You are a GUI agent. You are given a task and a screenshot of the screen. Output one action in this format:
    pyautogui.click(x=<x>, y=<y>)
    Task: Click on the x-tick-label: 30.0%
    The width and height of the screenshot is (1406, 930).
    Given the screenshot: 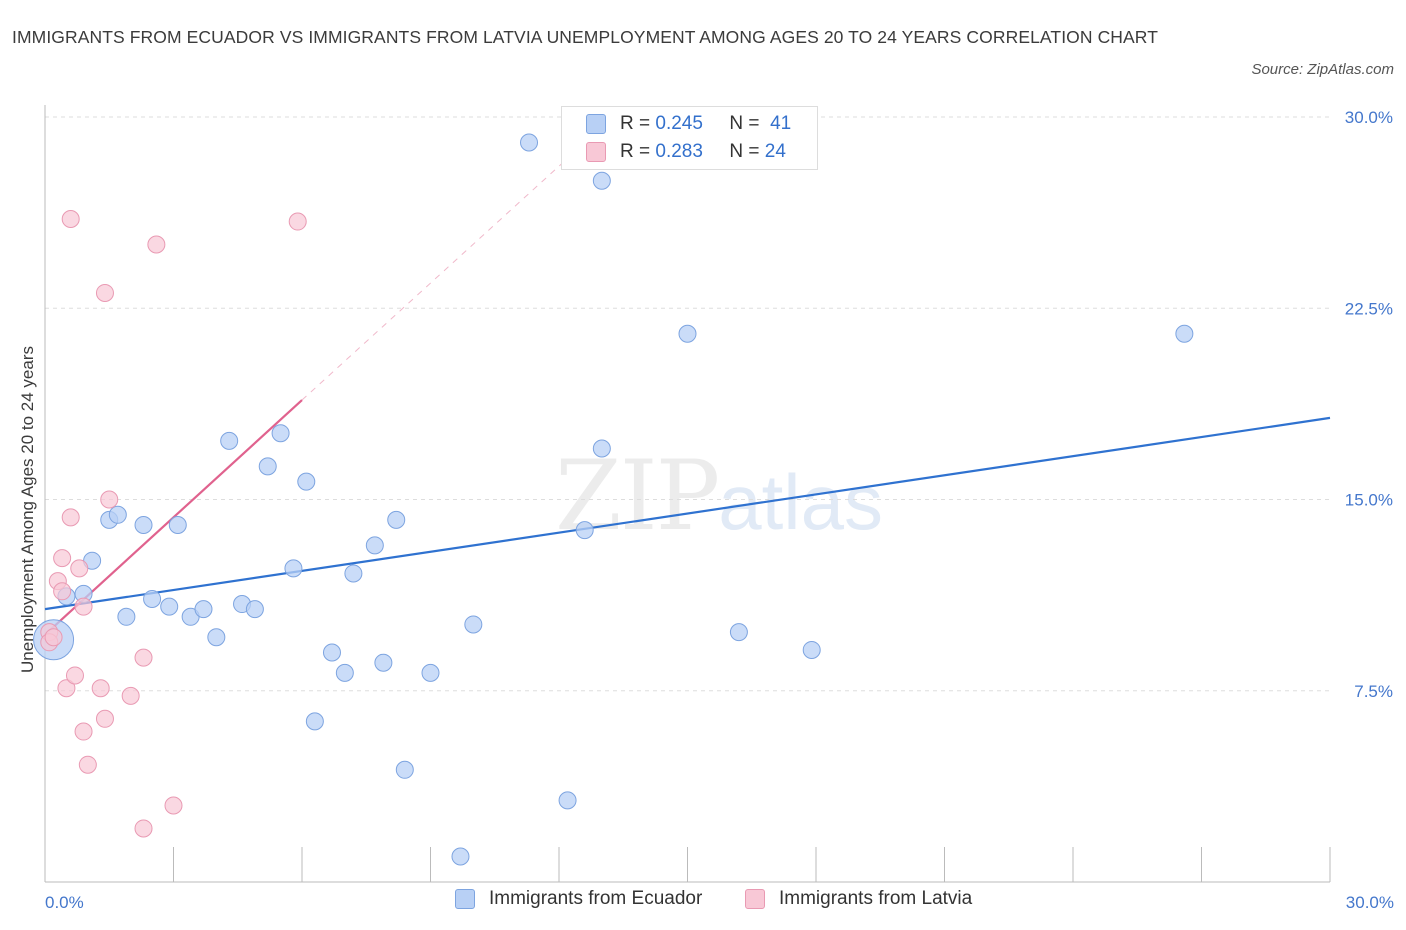 What is the action you would take?
    pyautogui.click(x=1370, y=902)
    